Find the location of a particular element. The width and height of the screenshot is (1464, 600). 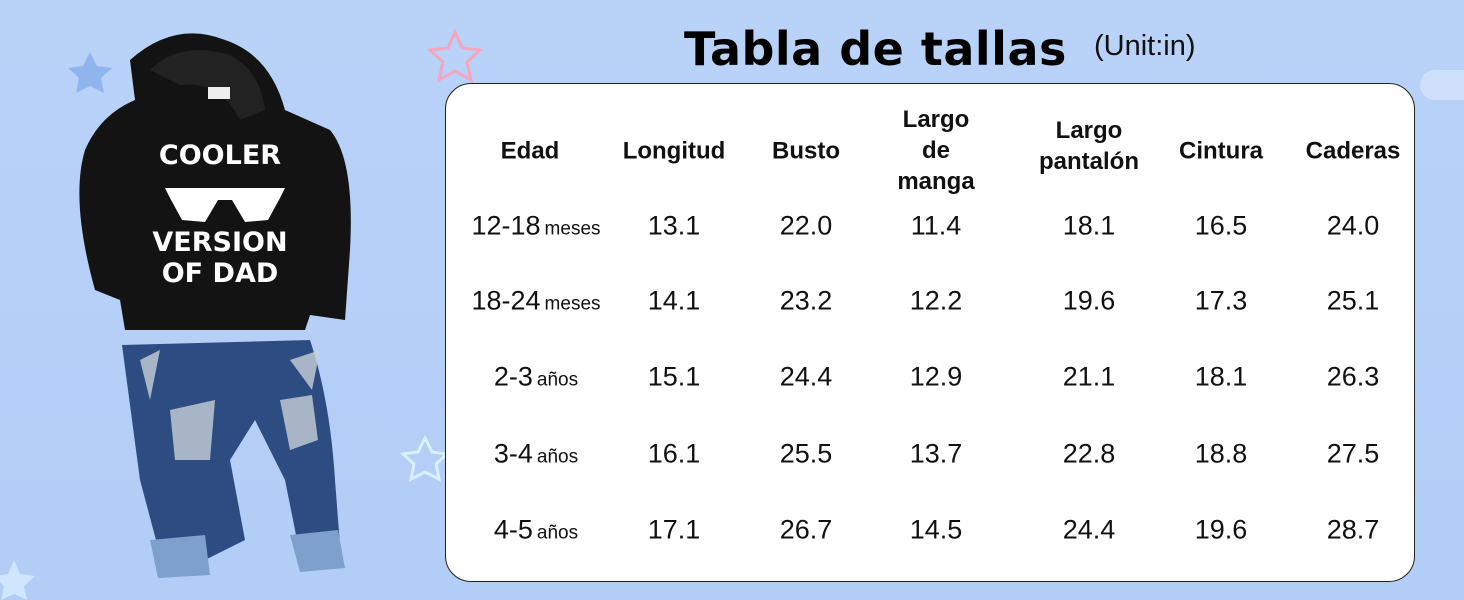

size-value: 11.4 is located at coordinates (936, 225).